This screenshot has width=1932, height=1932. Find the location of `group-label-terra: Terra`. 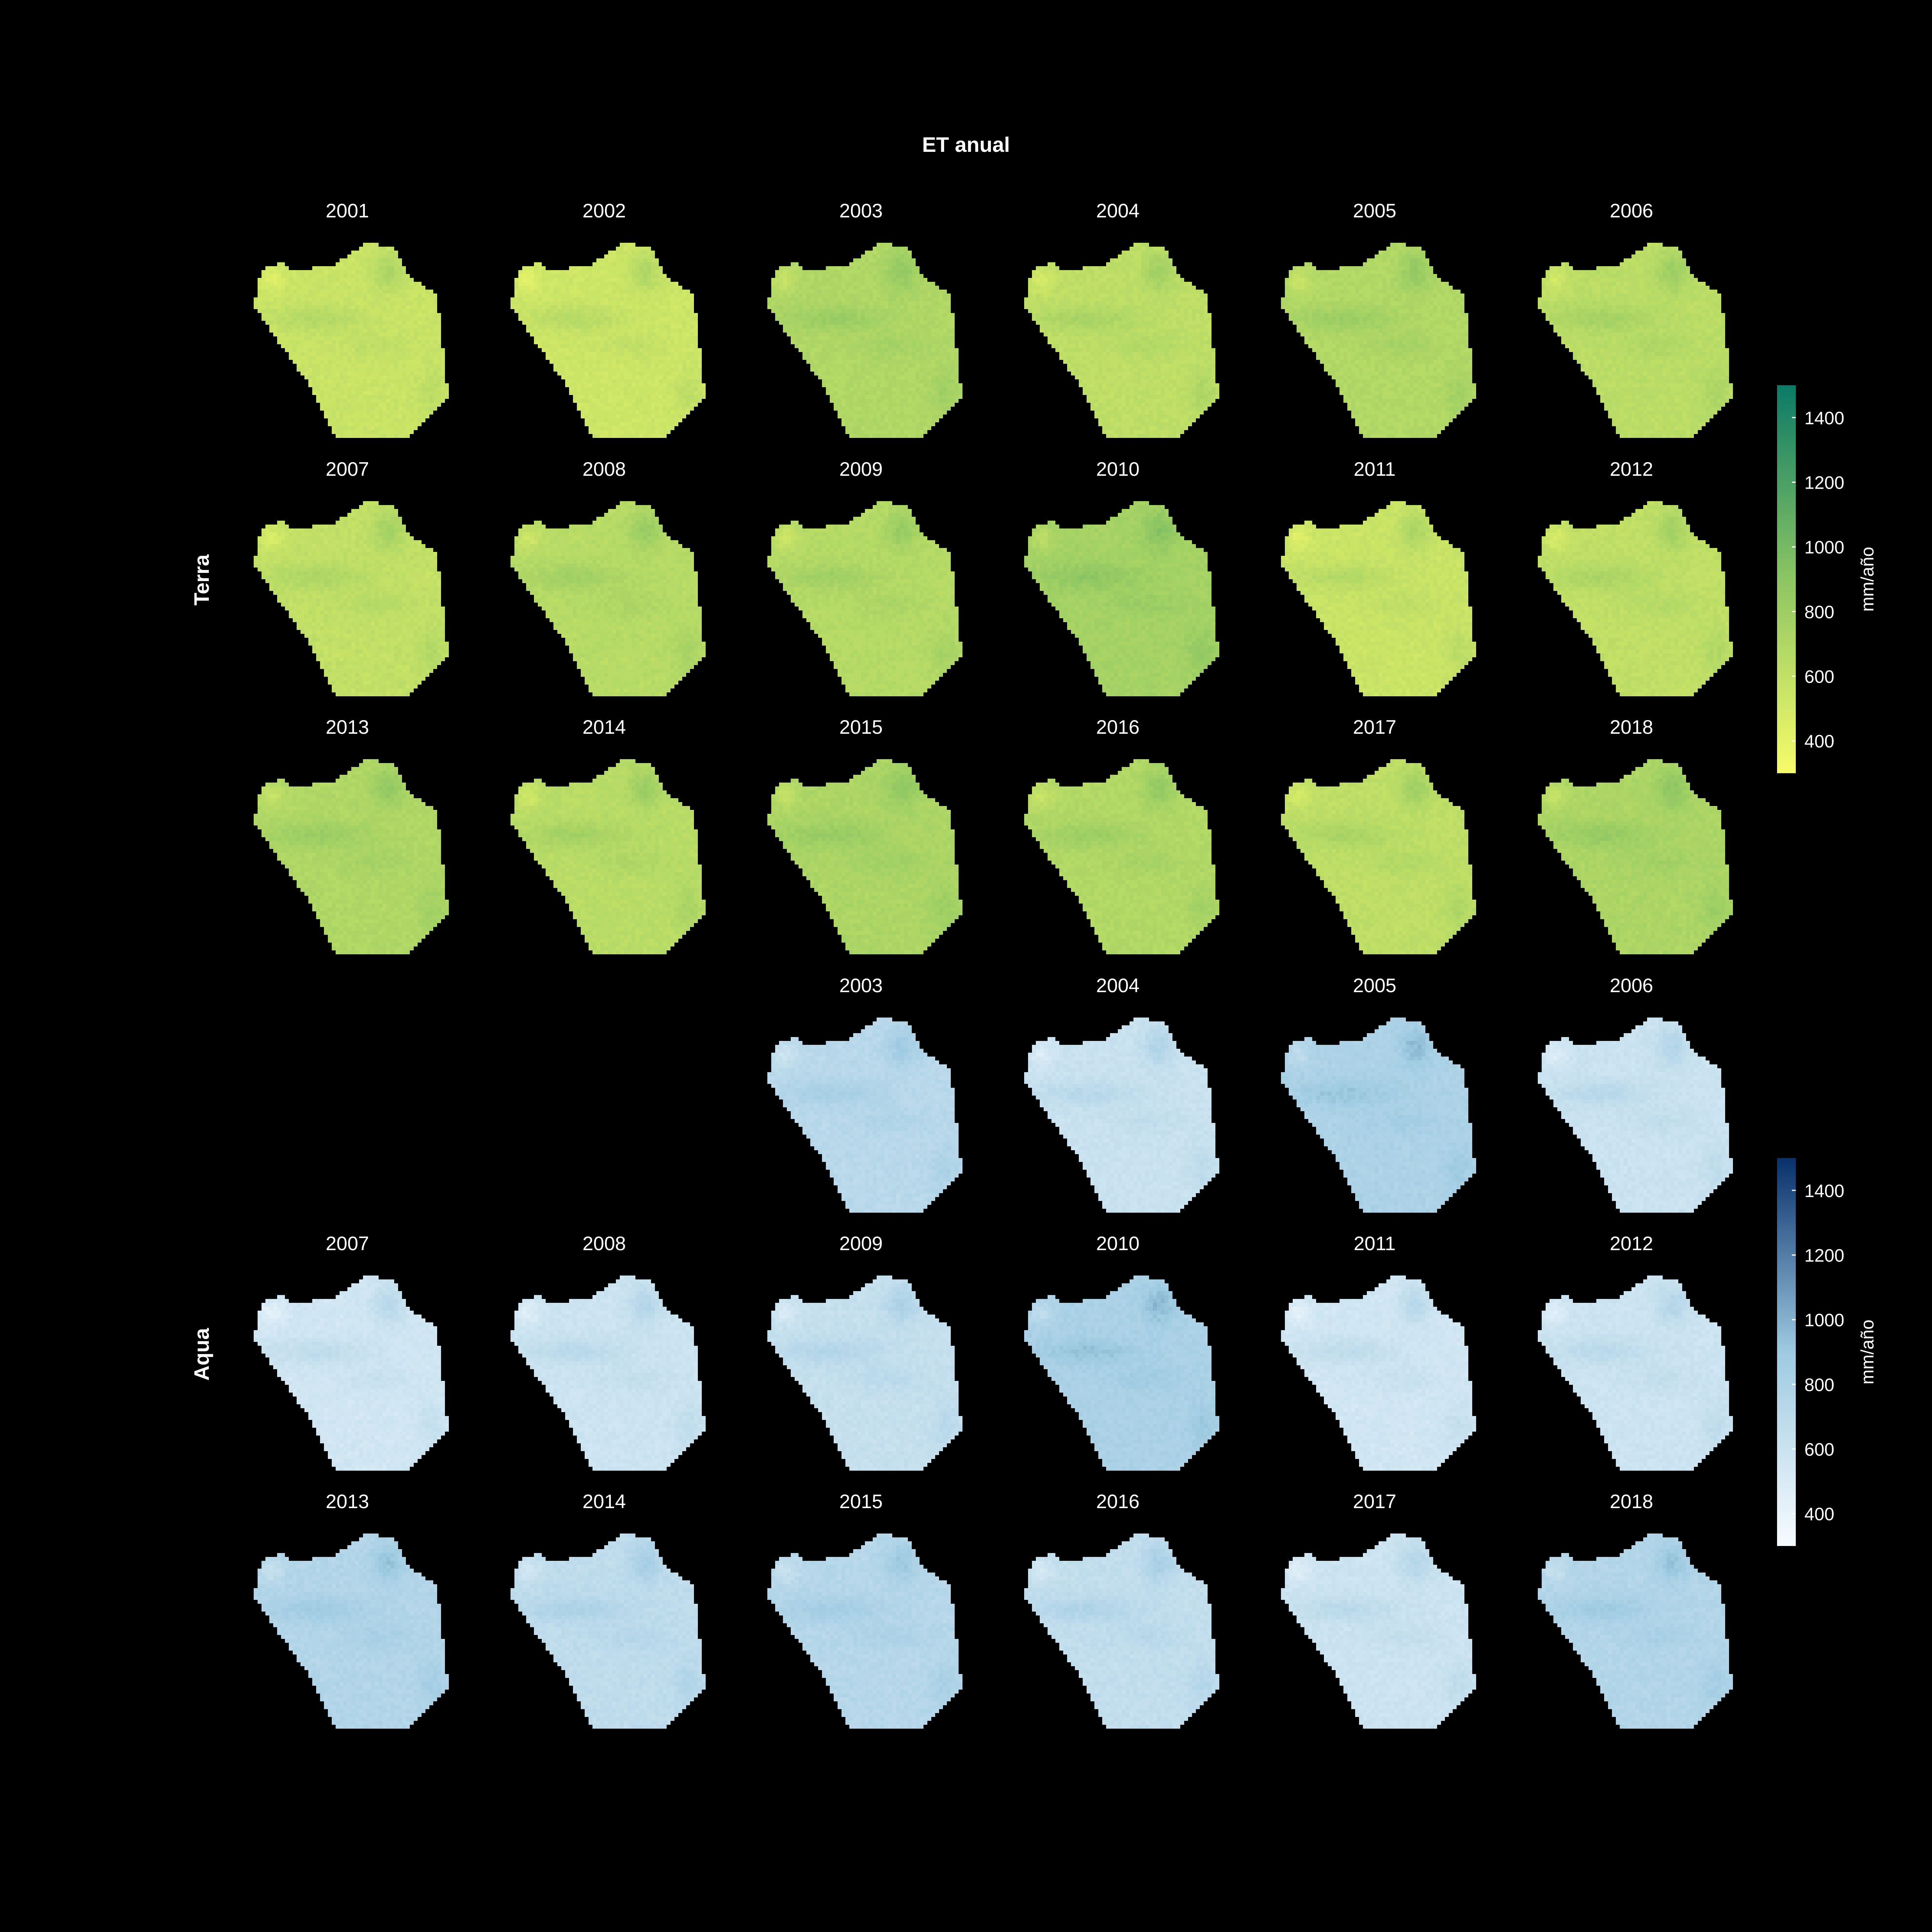

group-label-terra: Terra is located at coordinates (201, 580).